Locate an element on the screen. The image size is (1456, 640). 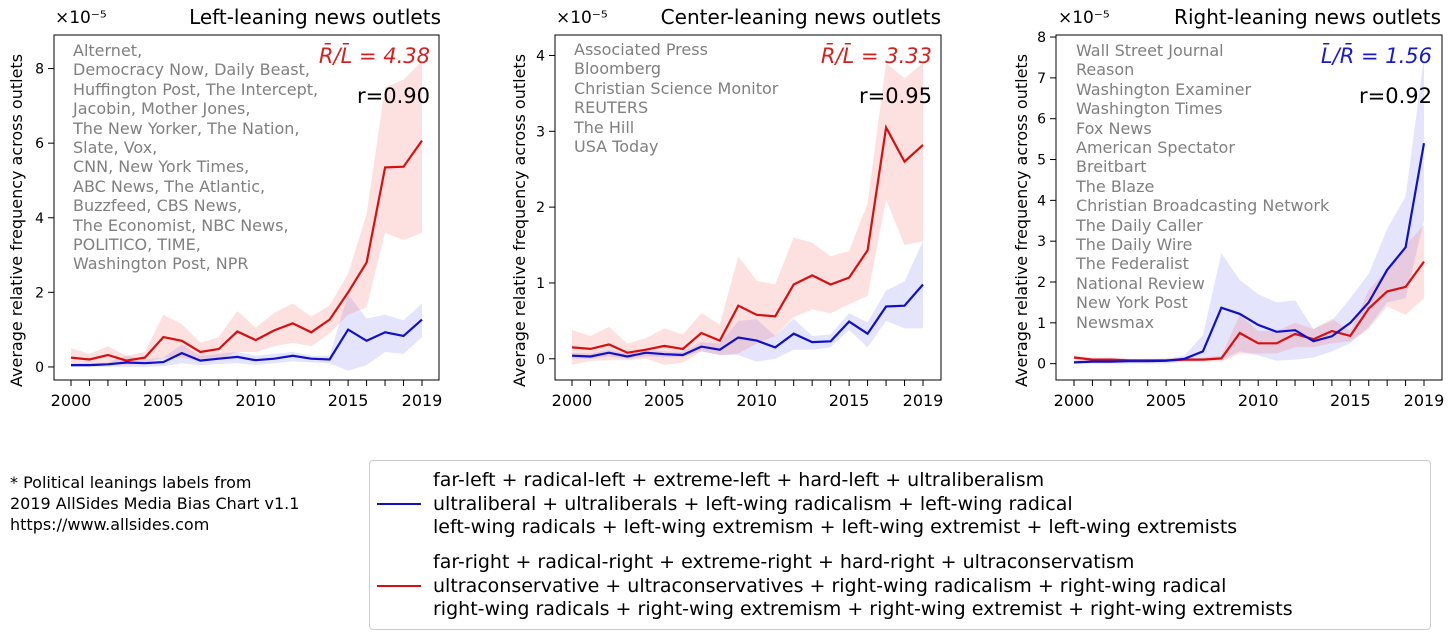
footnote-line: https://www.allsides.com is located at coordinates (110, 524).